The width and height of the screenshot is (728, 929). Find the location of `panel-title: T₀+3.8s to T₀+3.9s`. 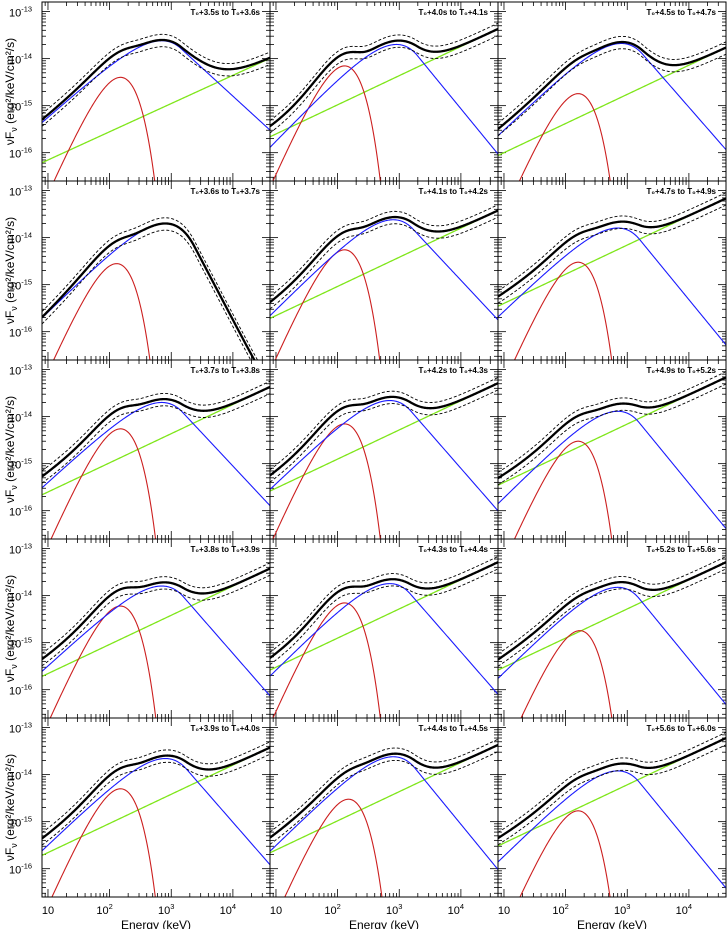

panel-title: T₀+3.8s to T₀+3.9s is located at coordinates (226, 549).